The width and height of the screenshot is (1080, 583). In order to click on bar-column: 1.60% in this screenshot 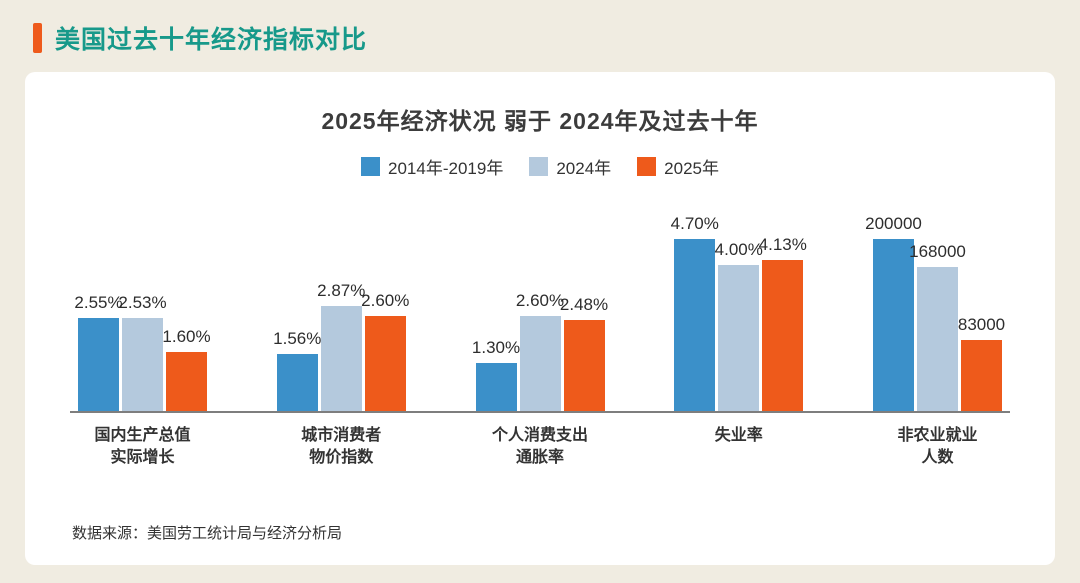, I will do `click(186, 369)`.